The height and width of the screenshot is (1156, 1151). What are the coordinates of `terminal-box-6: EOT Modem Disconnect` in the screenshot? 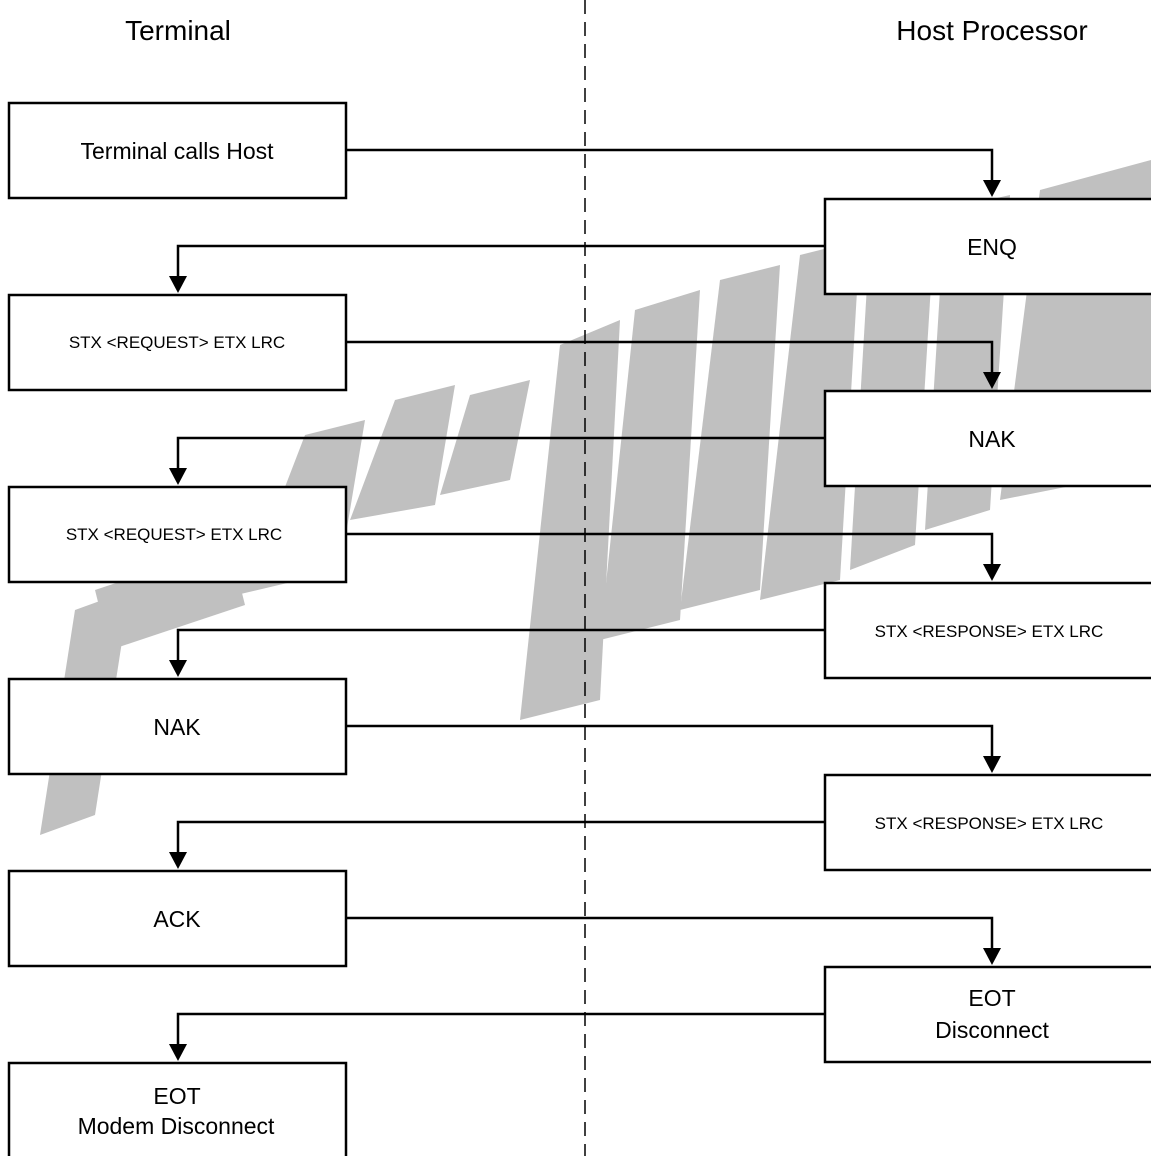 It's located at (177, 1108).